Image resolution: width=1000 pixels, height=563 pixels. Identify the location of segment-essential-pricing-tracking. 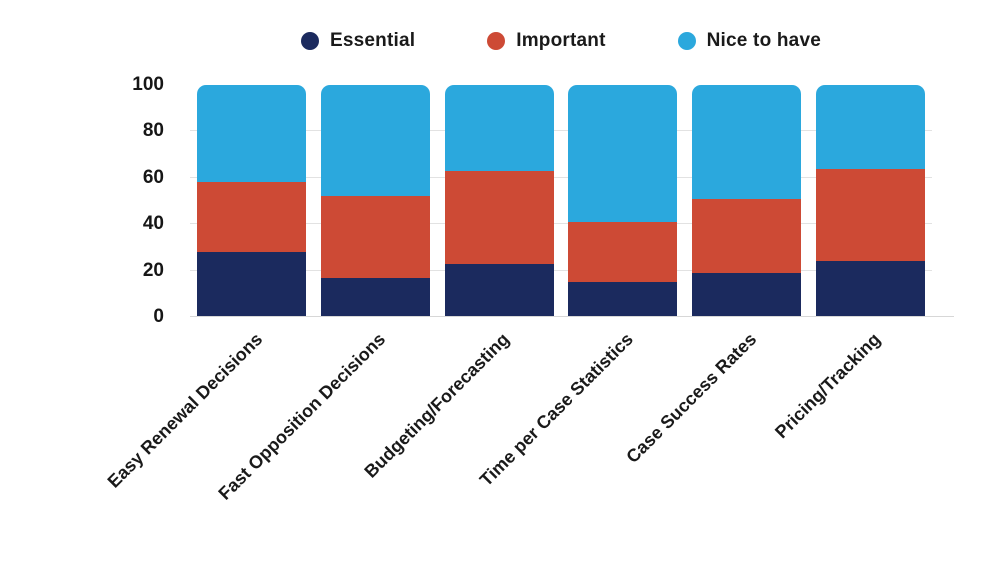
(870, 289).